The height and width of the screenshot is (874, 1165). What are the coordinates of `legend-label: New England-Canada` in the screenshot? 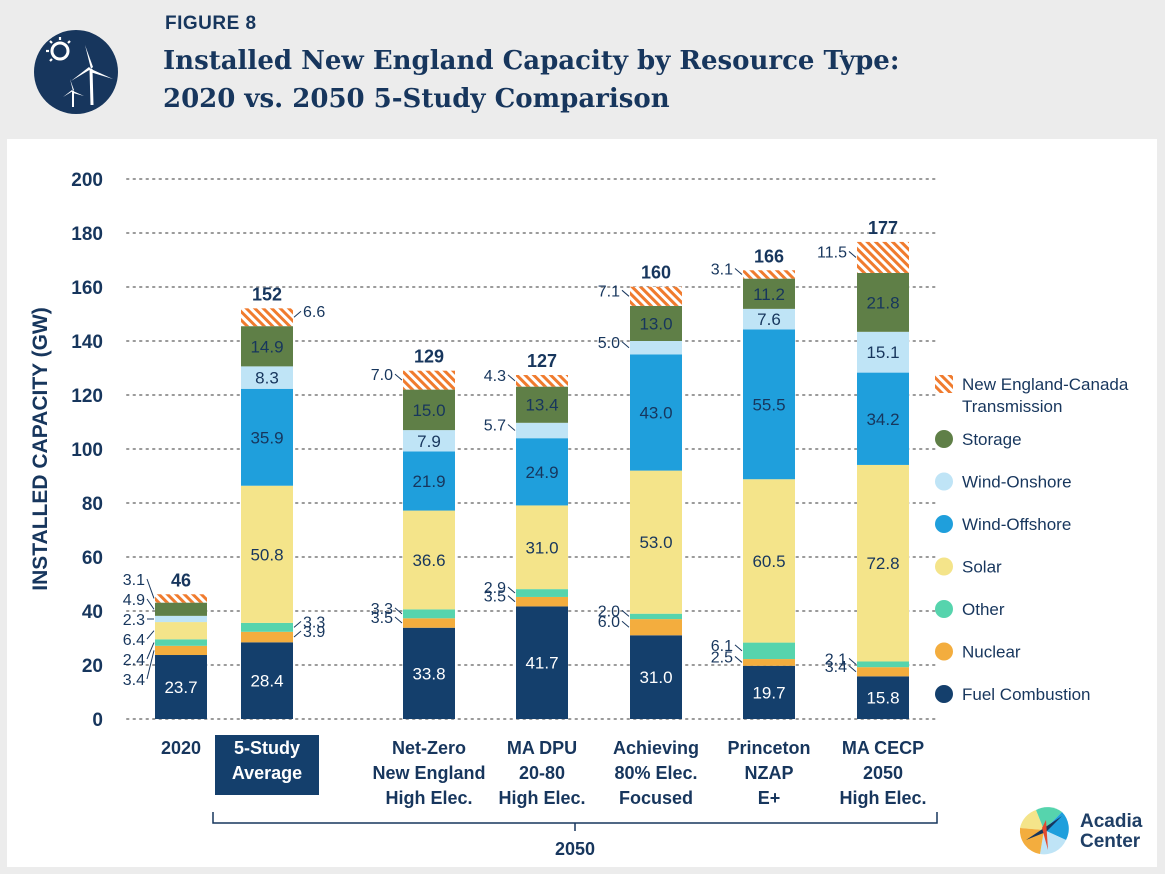 It's located at (1045, 384).